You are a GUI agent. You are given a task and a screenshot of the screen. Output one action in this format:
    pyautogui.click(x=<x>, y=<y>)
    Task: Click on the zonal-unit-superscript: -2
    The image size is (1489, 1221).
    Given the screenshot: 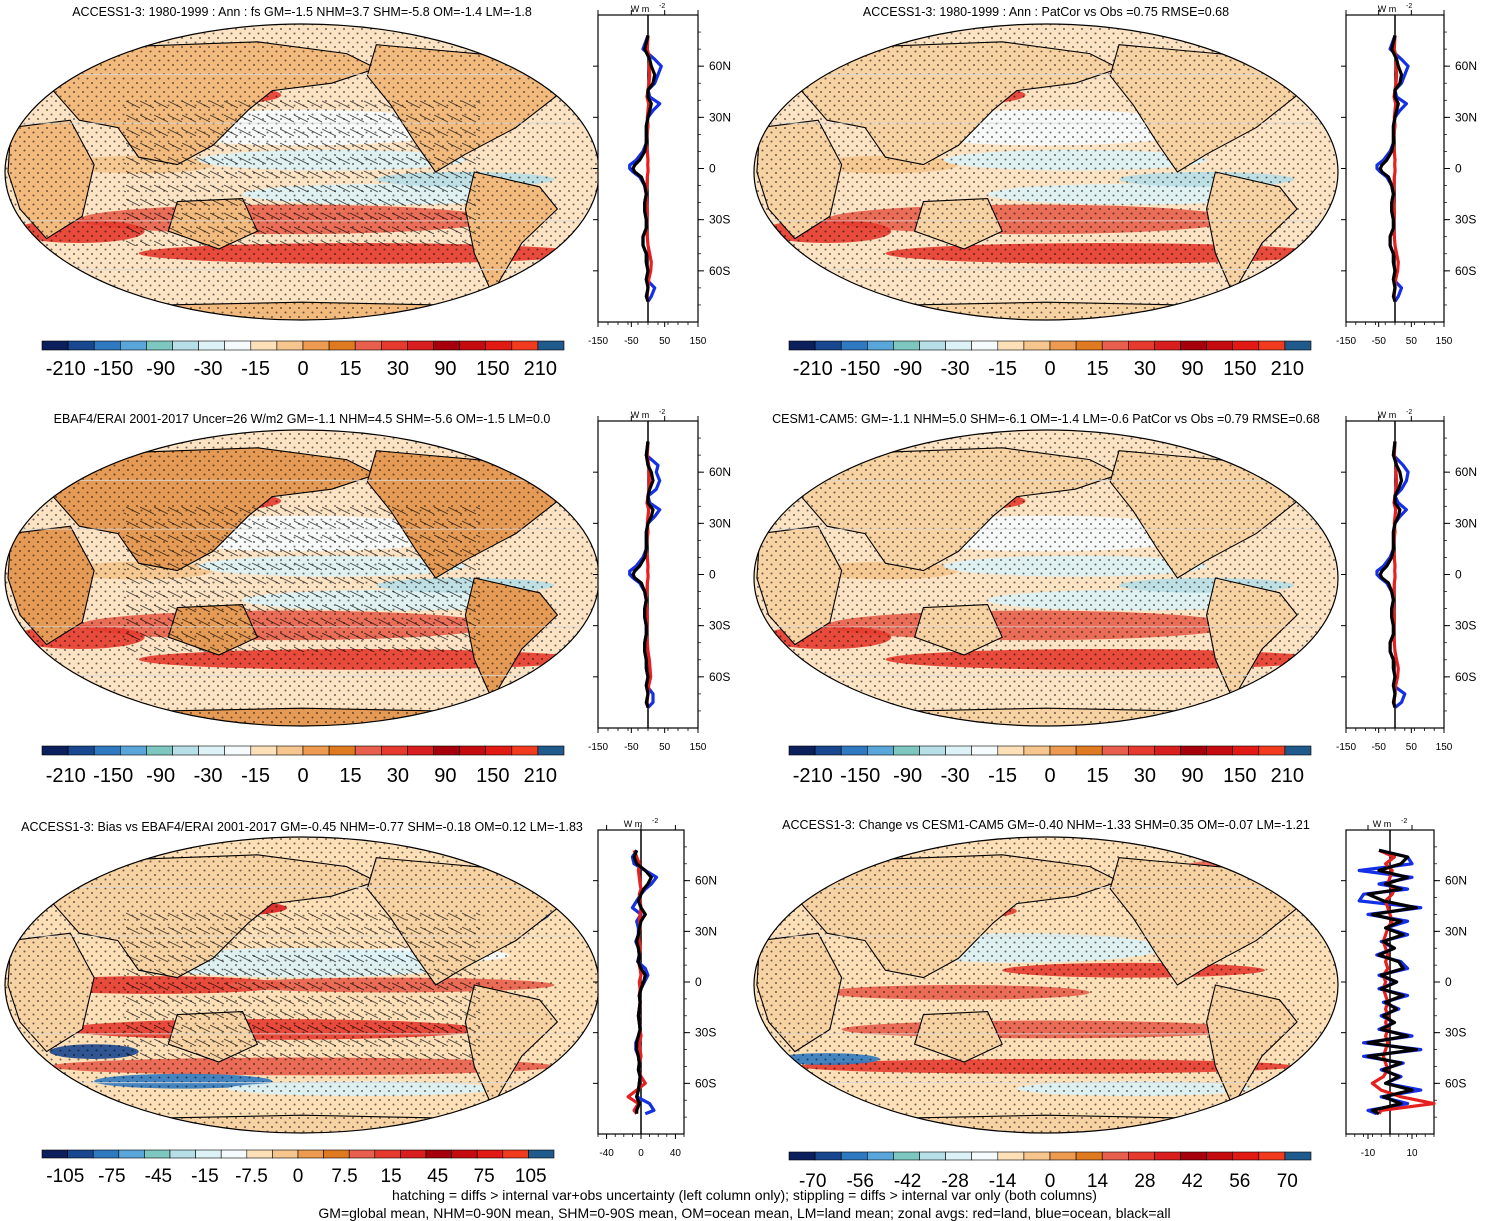 What is the action you would take?
    pyautogui.click(x=662, y=412)
    